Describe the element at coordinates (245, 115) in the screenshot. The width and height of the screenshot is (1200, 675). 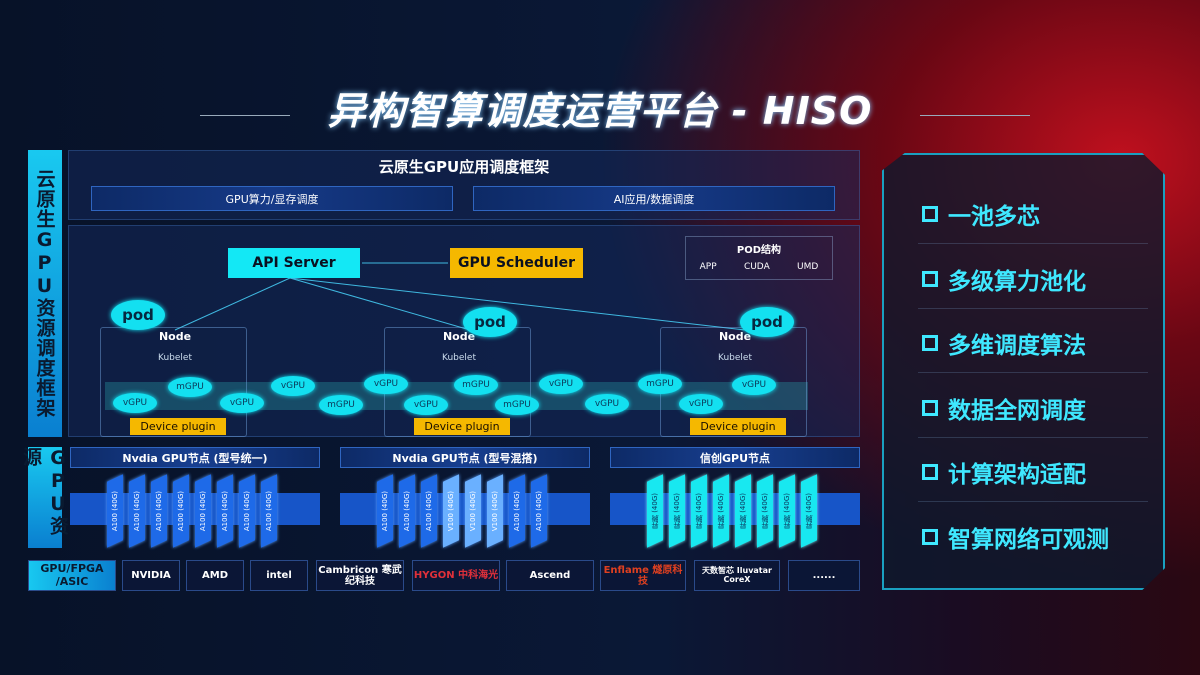
I see `title-decor-left` at that location.